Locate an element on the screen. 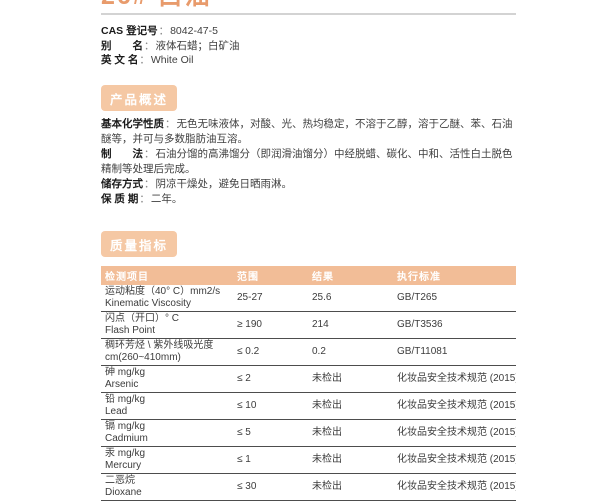  info-label: CAS 登记号 is located at coordinates (129, 31).